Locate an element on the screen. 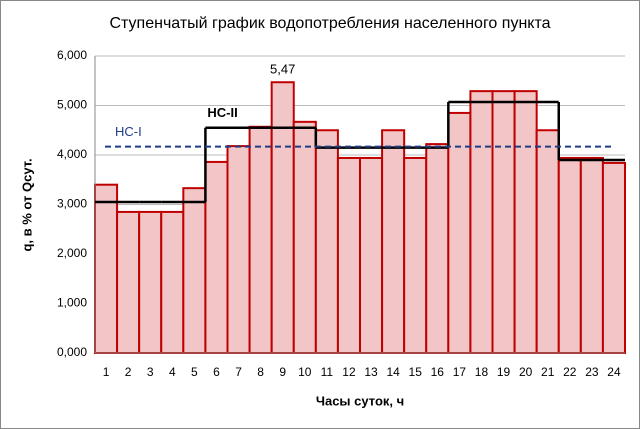 The image size is (640, 429). x-tick-label: 17 is located at coordinates (460, 372).